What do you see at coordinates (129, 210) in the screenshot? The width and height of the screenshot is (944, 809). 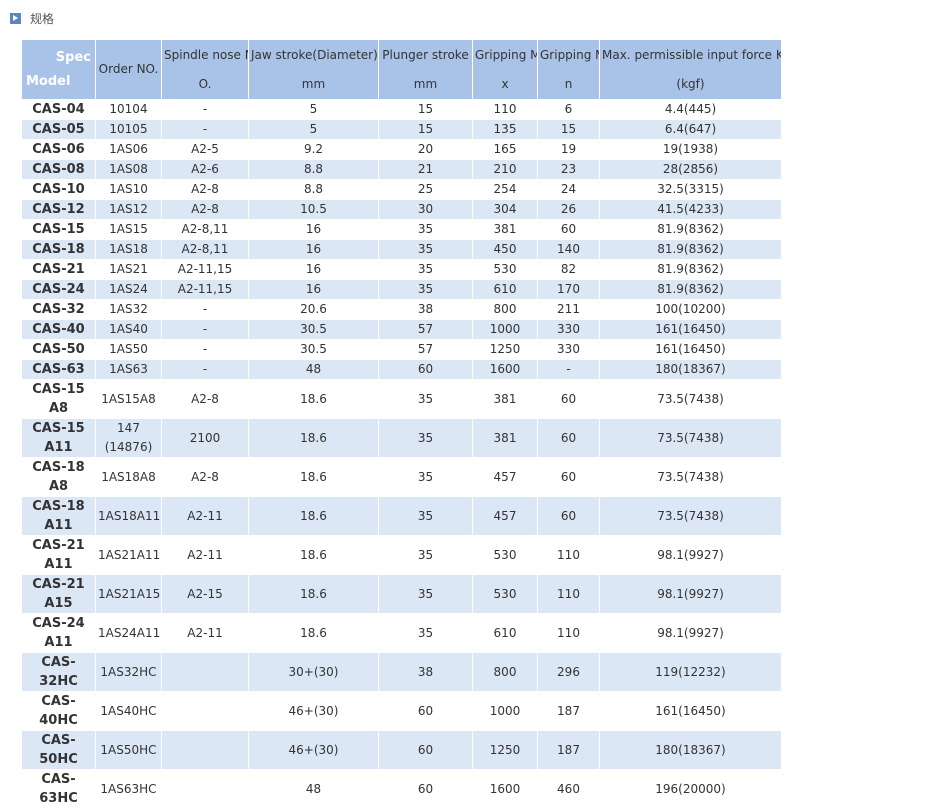 I see `table-cell: 1AS12` at bounding box center [129, 210].